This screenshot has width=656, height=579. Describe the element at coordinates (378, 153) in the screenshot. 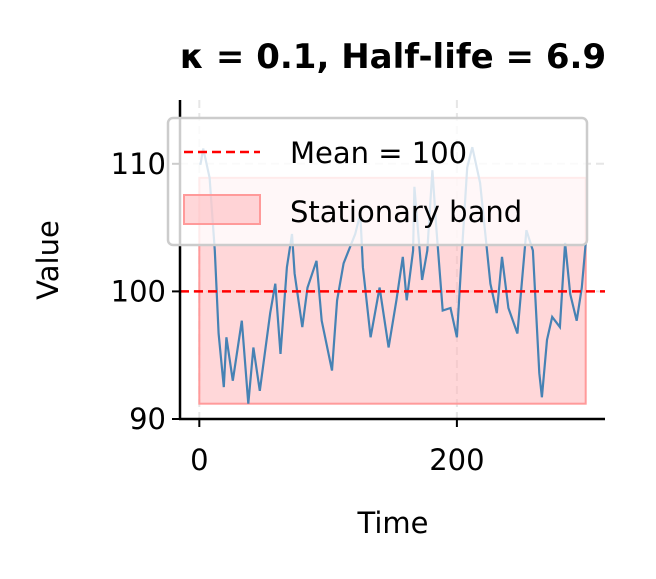

I see `legend-mean-label: Mean = 100` at that location.